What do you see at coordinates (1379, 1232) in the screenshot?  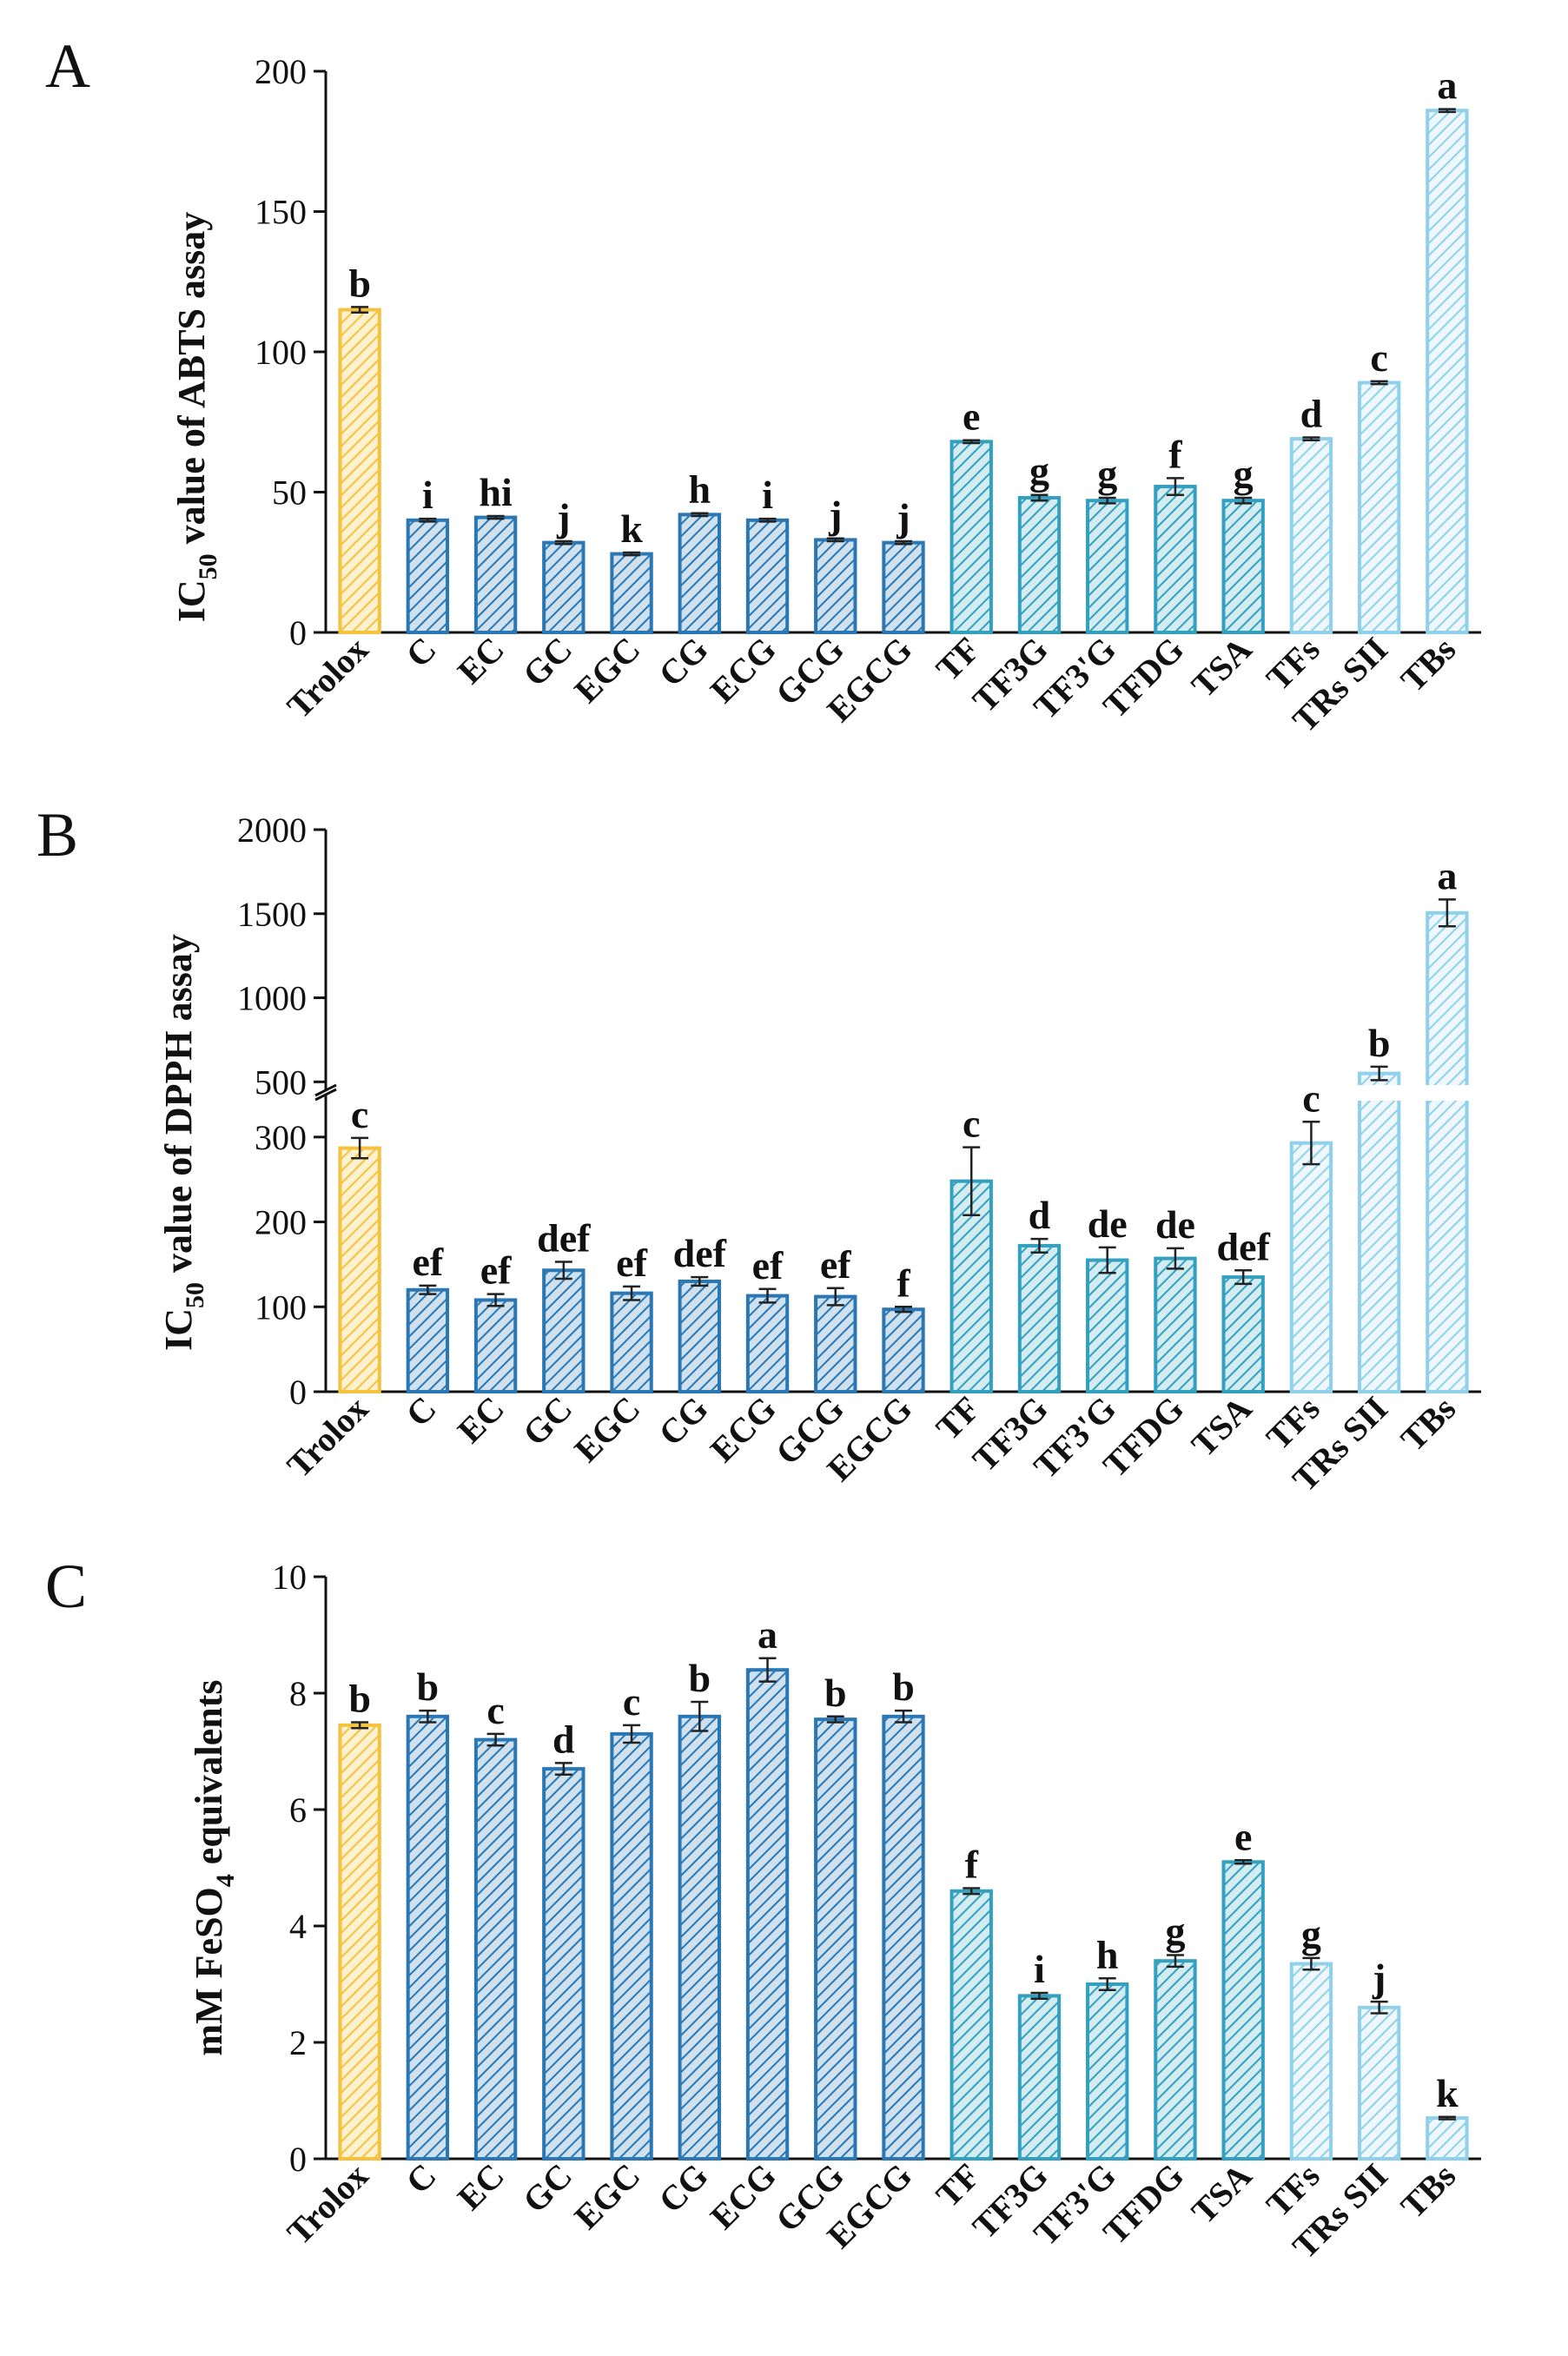 I see `bar-trs-sii` at bounding box center [1379, 1232].